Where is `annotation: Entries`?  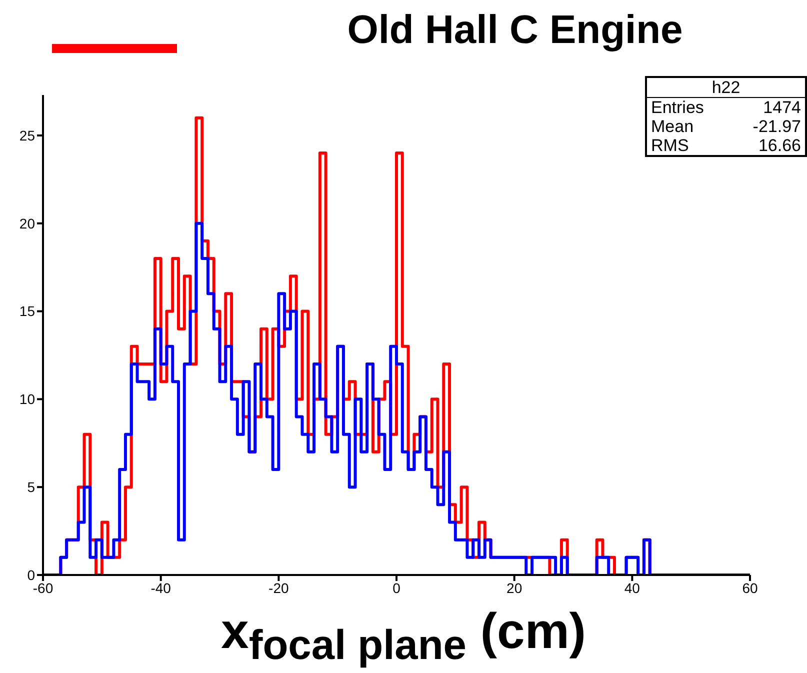
annotation: Entries is located at coordinates (677, 107).